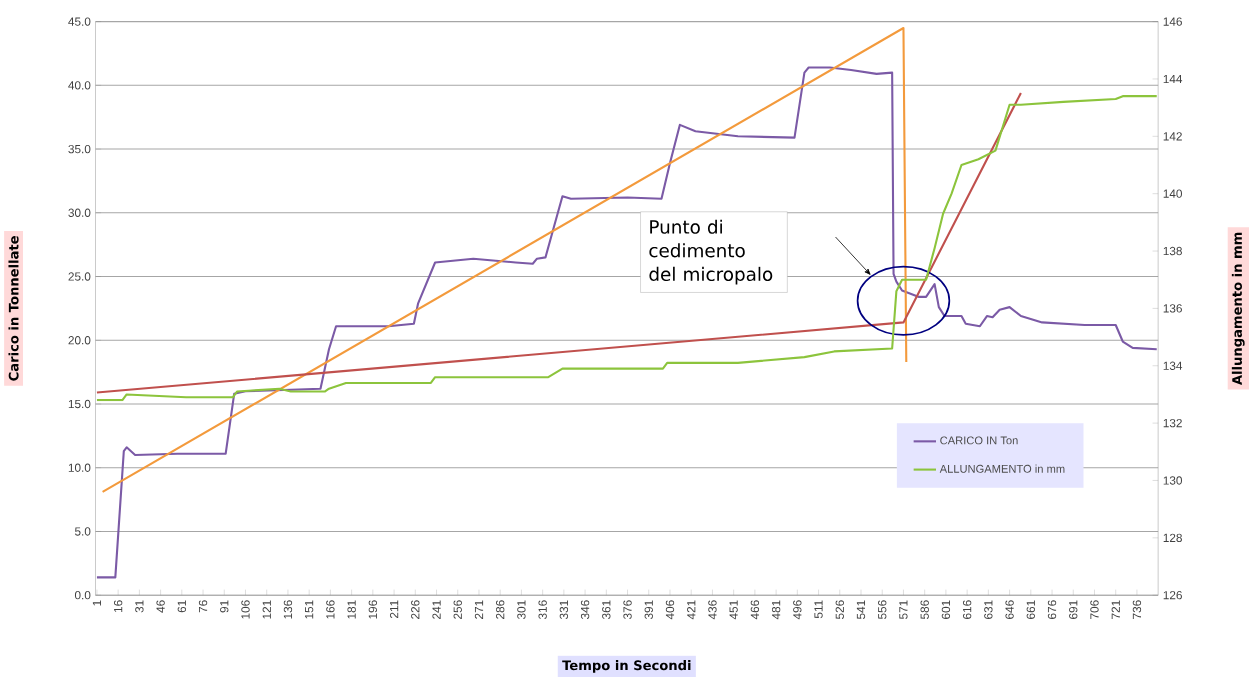 This screenshot has height=677, width=1249. What do you see at coordinates (79, 212) in the screenshot?
I see `y-tick-label: 30.0` at bounding box center [79, 212].